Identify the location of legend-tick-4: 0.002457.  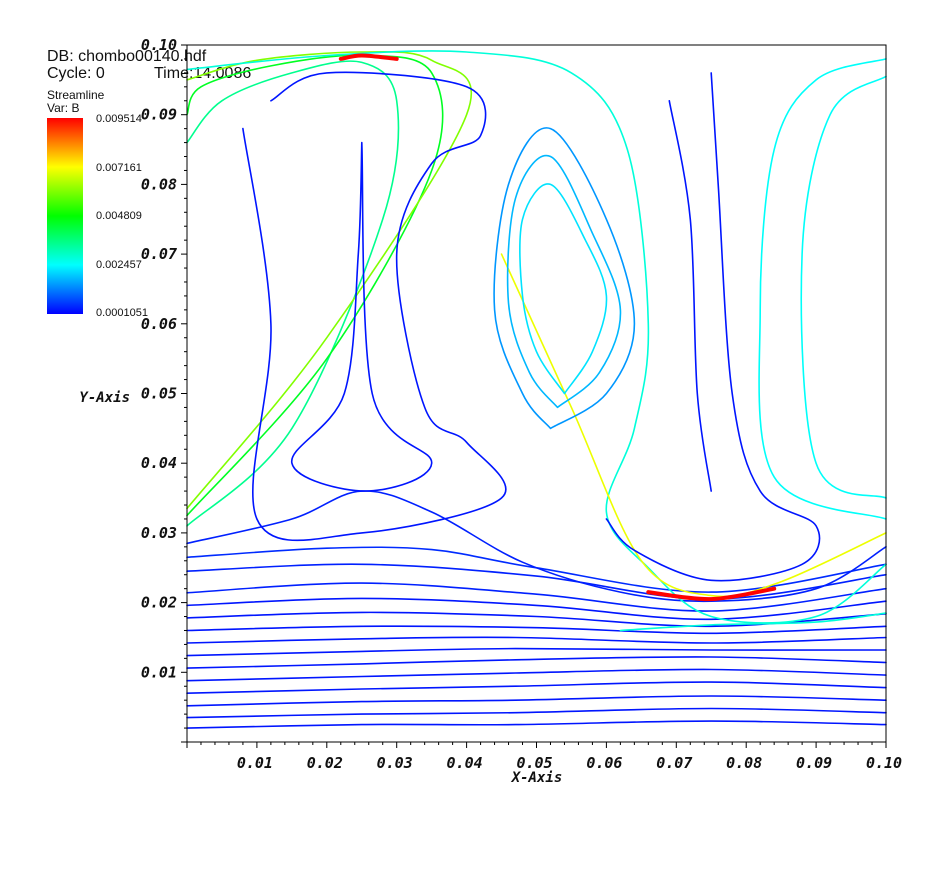
(119, 265).